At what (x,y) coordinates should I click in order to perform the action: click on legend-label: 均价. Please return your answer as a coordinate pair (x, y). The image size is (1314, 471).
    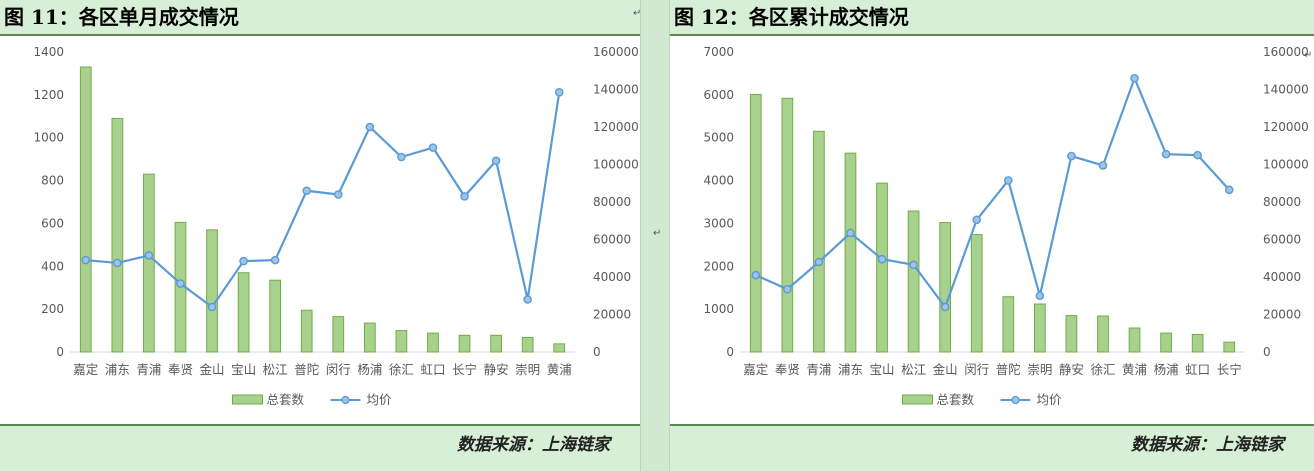
    Looking at the image, I should click on (1050, 399).